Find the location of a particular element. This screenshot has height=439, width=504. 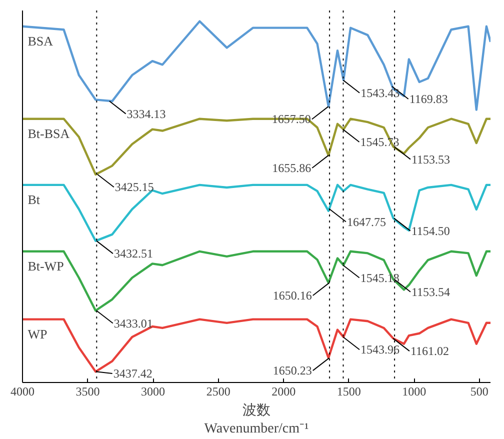

annotation: 3432.51 is located at coordinates (133, 253).